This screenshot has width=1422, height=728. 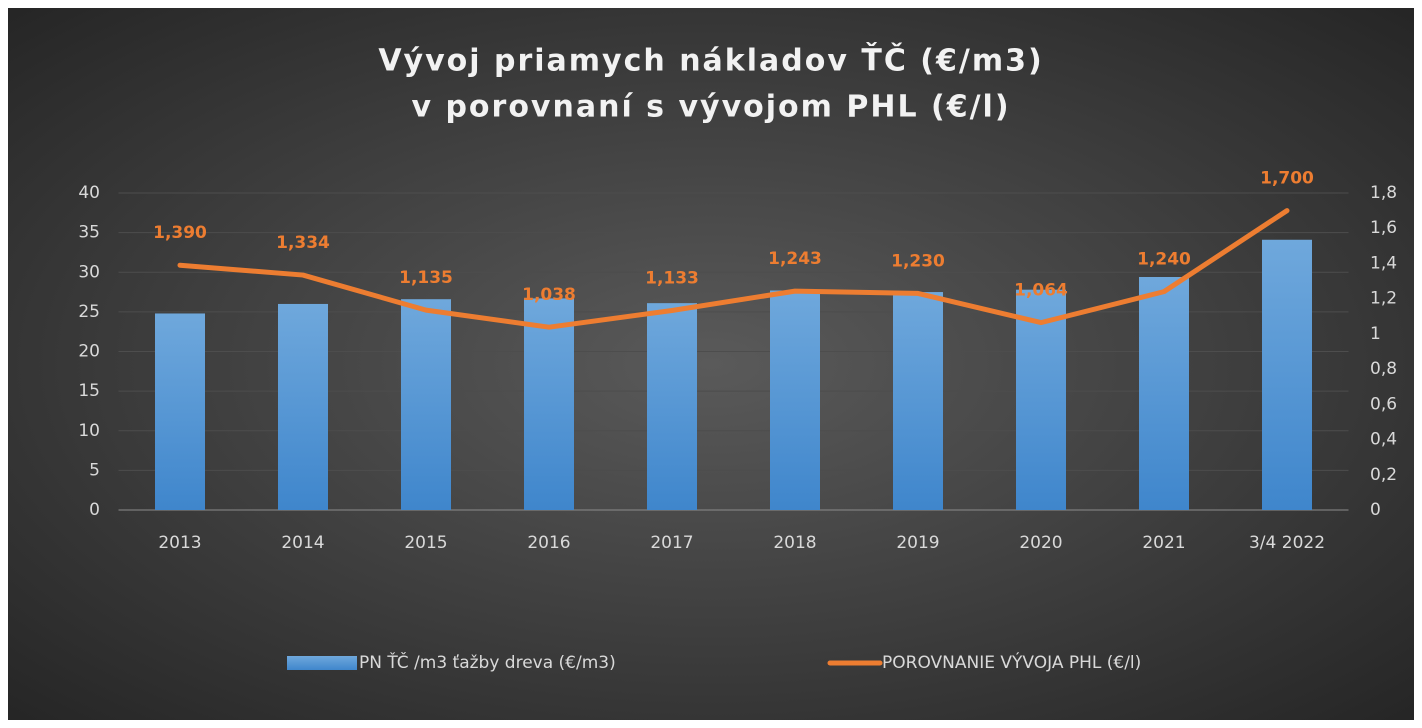 I want to click on chart-title: v porovnaní s vývojom PHL (€/l), so click(x=710, y=107).